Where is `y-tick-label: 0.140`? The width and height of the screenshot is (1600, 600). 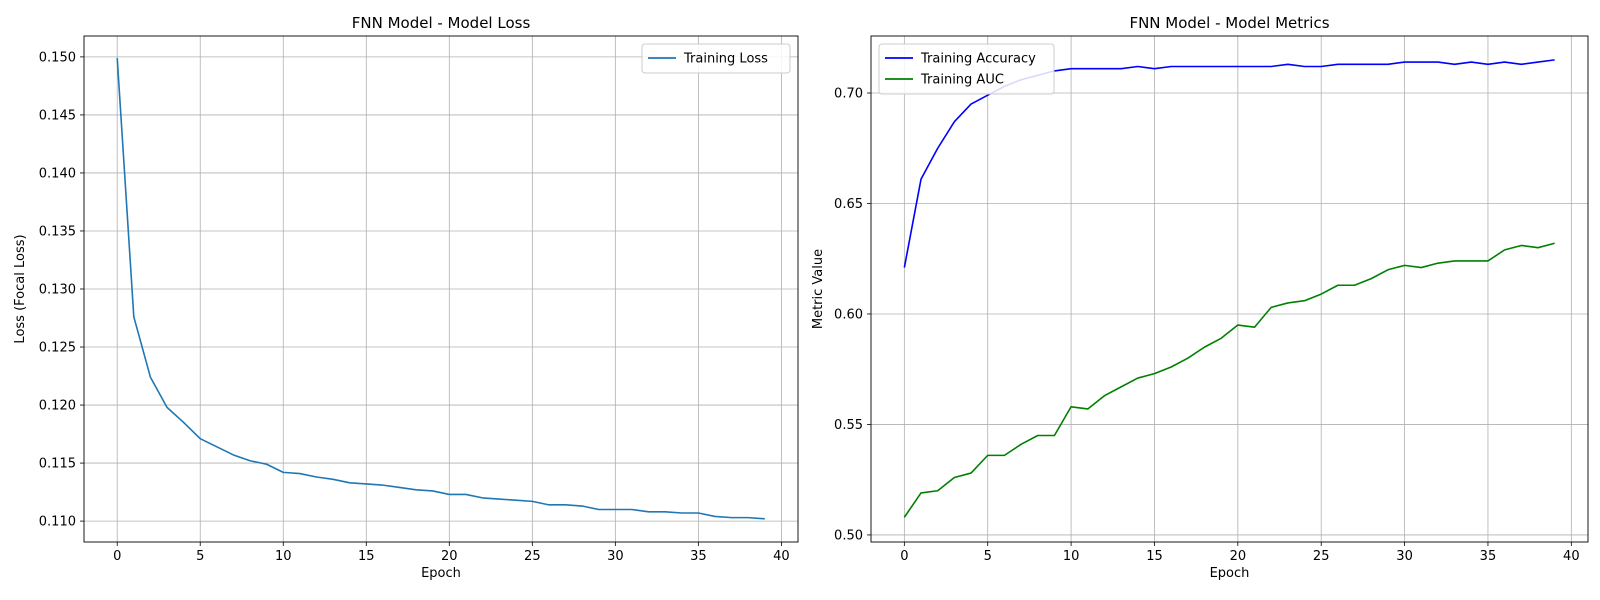
y-tick-label: 0.140 is located at coordinates (57, 173).